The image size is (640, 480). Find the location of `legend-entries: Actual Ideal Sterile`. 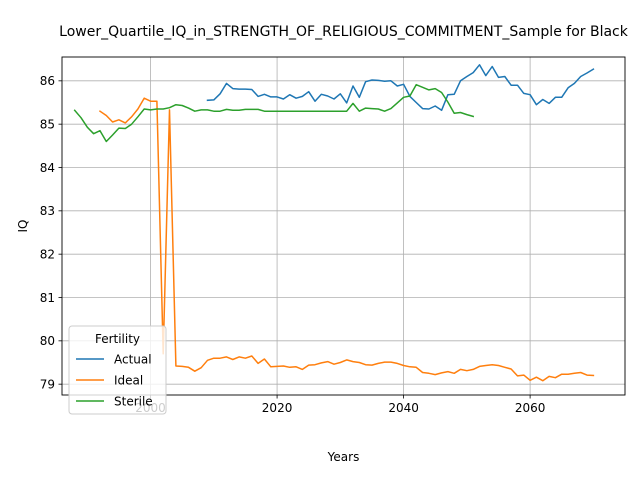

legend-entries: Actual Ideal Sterile is located at coordinates (114, 380).